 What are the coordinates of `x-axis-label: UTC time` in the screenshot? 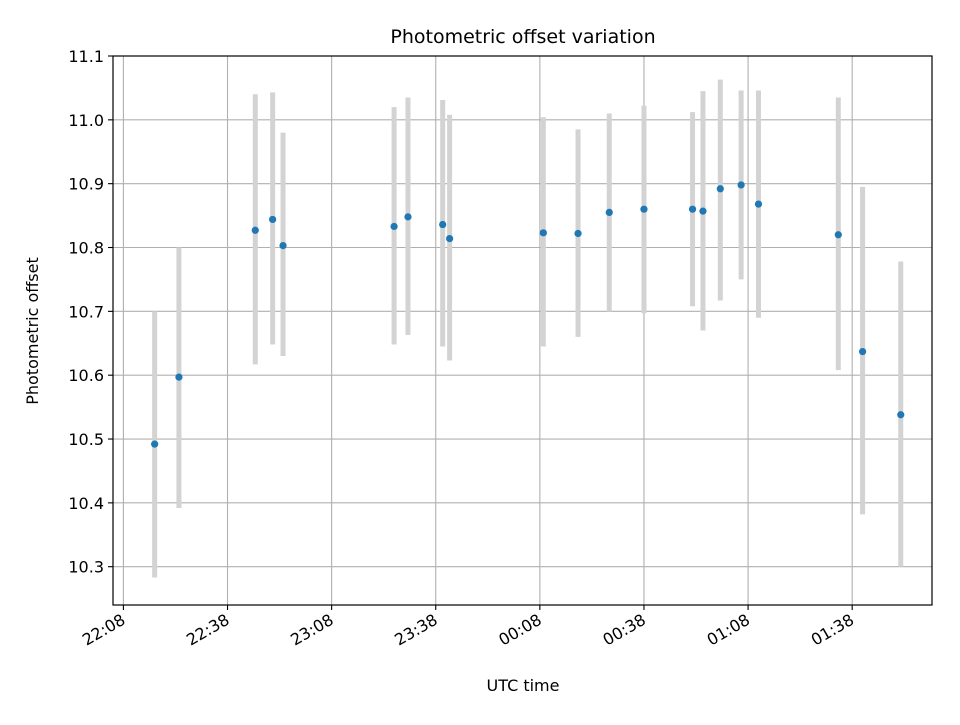 It's located at (523, 685).